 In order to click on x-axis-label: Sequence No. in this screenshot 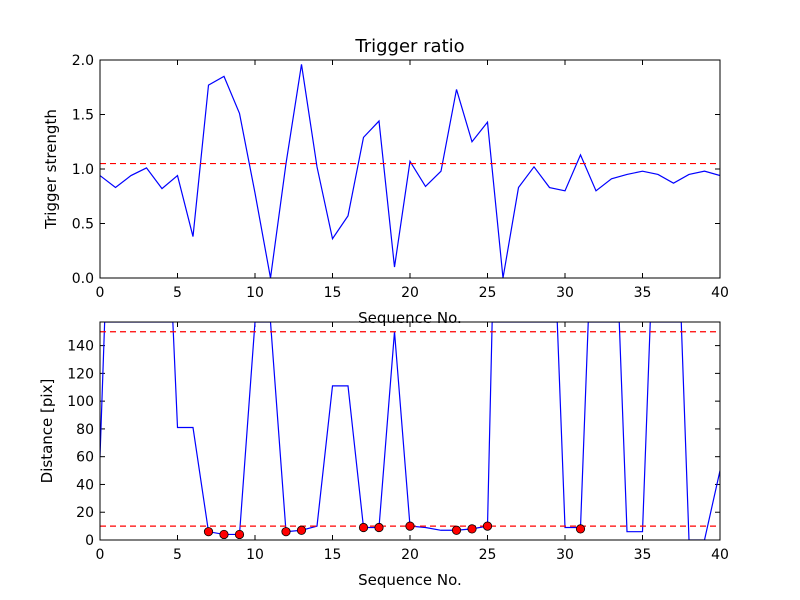, I will do `click(410, 580)`.